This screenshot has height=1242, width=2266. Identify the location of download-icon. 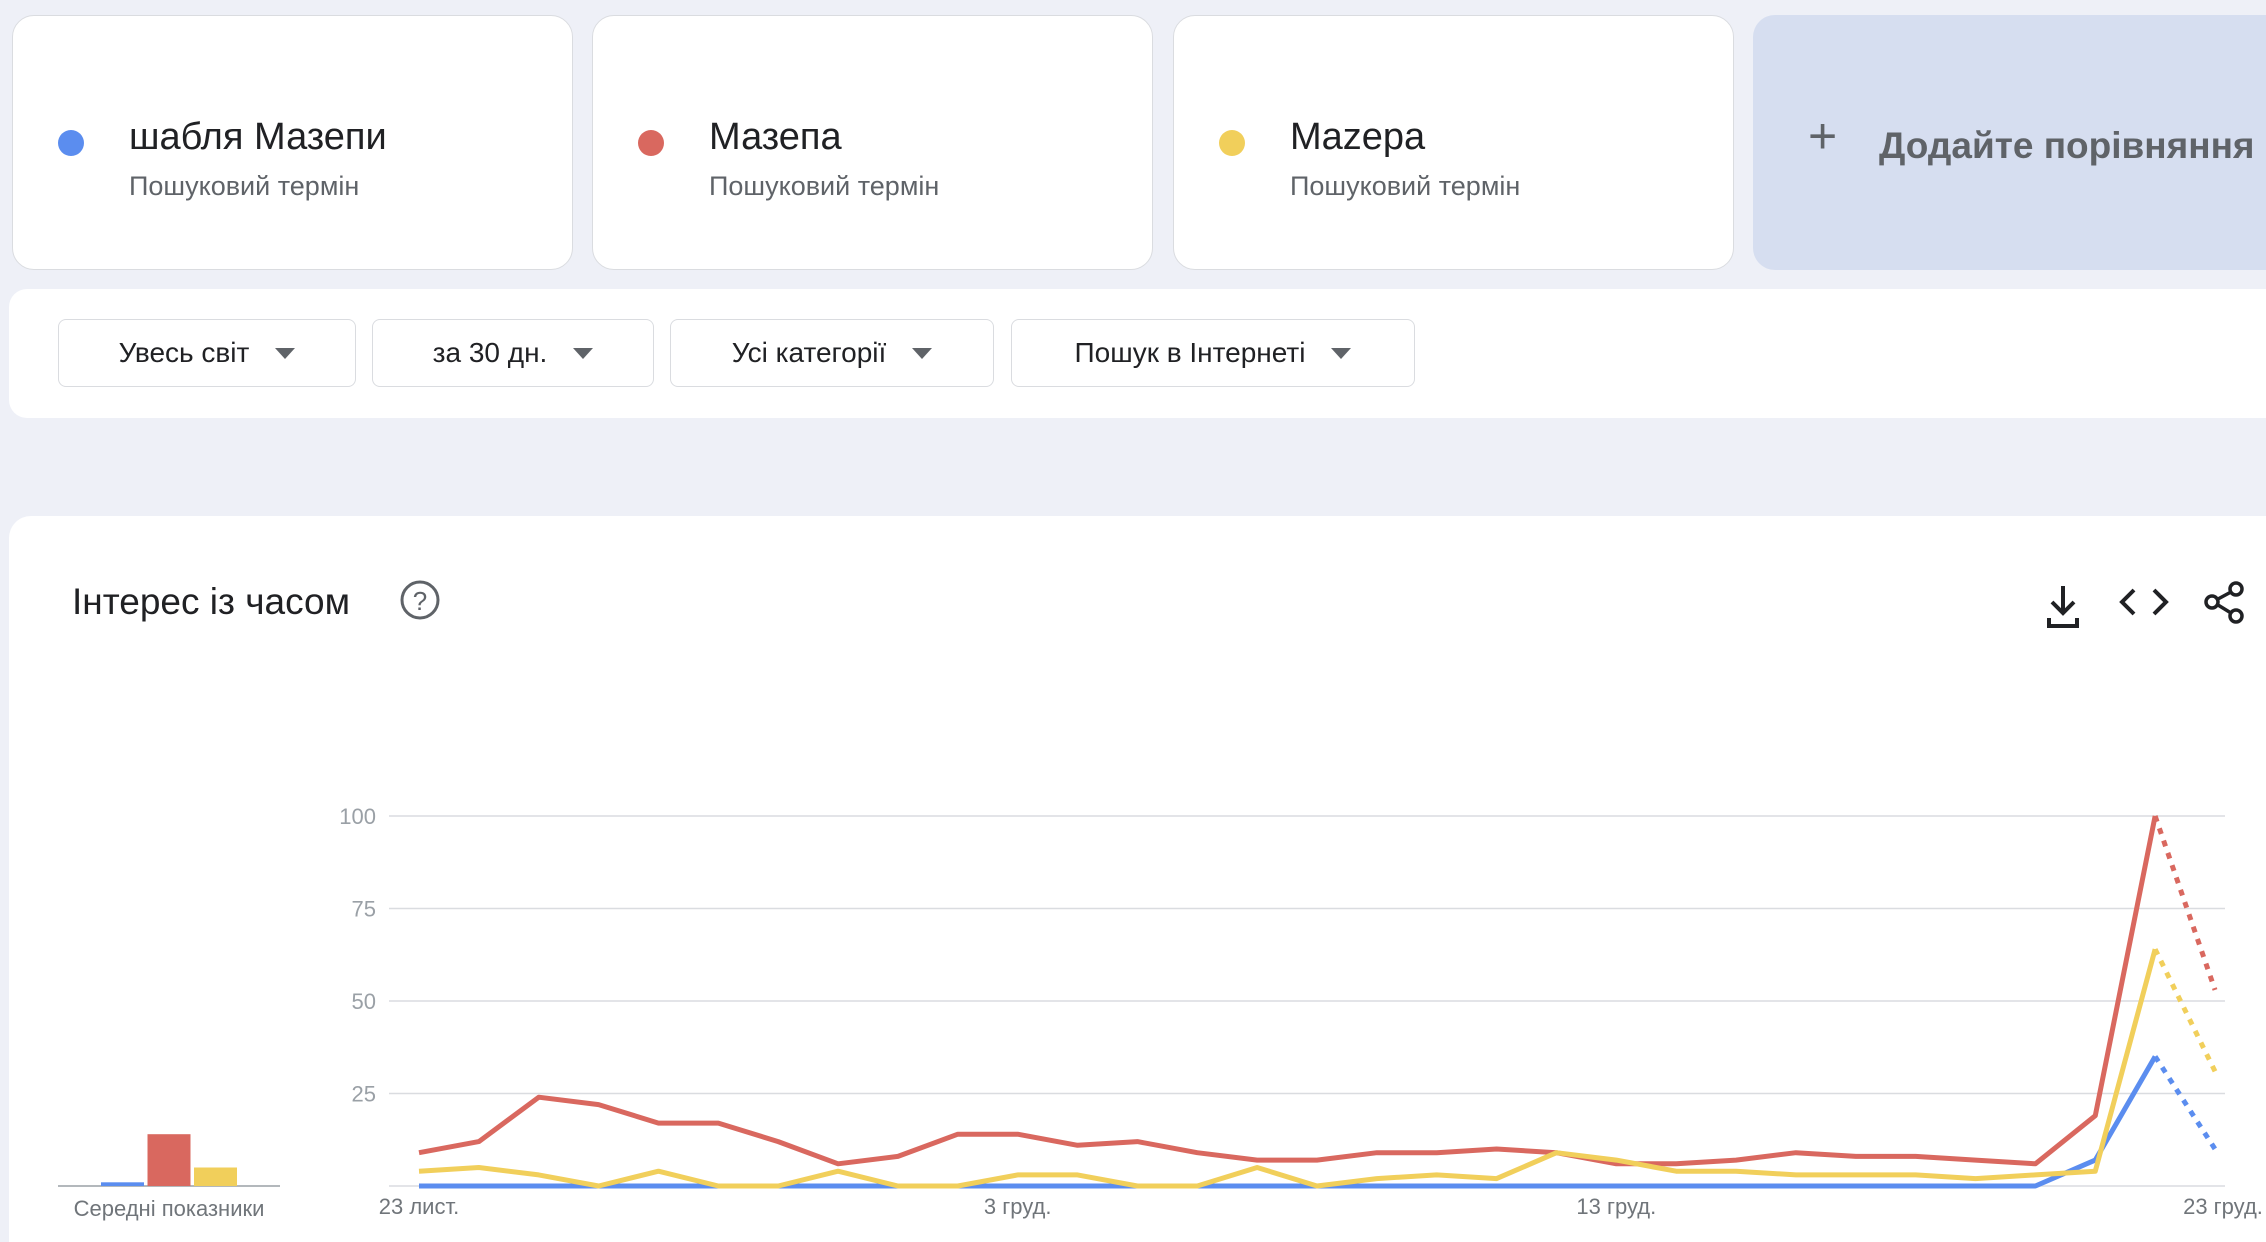
(2063, 607).